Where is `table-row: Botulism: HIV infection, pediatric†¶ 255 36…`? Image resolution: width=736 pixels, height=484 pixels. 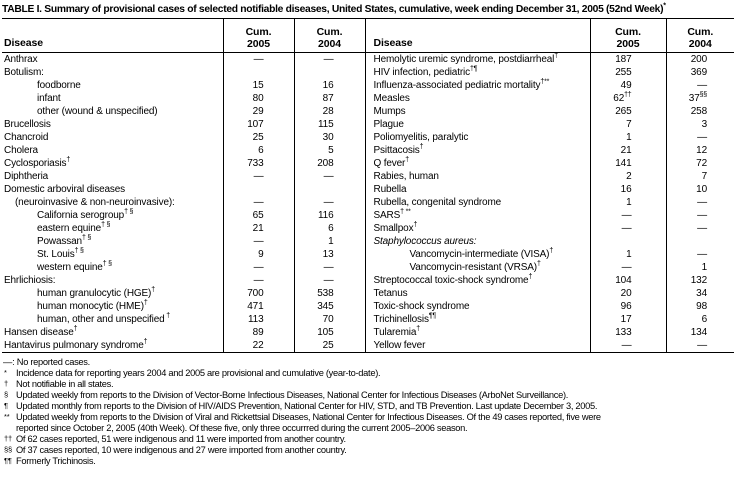
table-row: Botulism: HIV infection, pediatric†¶ 255 36… is located at coordinates (368, 72).